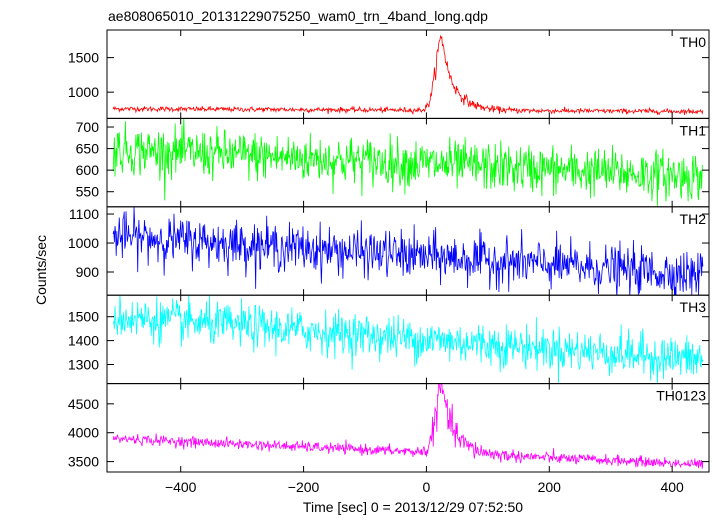  What do you see at coordinates (181, 487) in the screenshot?
I see `x-tick-label: −400` at bounding box center [181, 487].